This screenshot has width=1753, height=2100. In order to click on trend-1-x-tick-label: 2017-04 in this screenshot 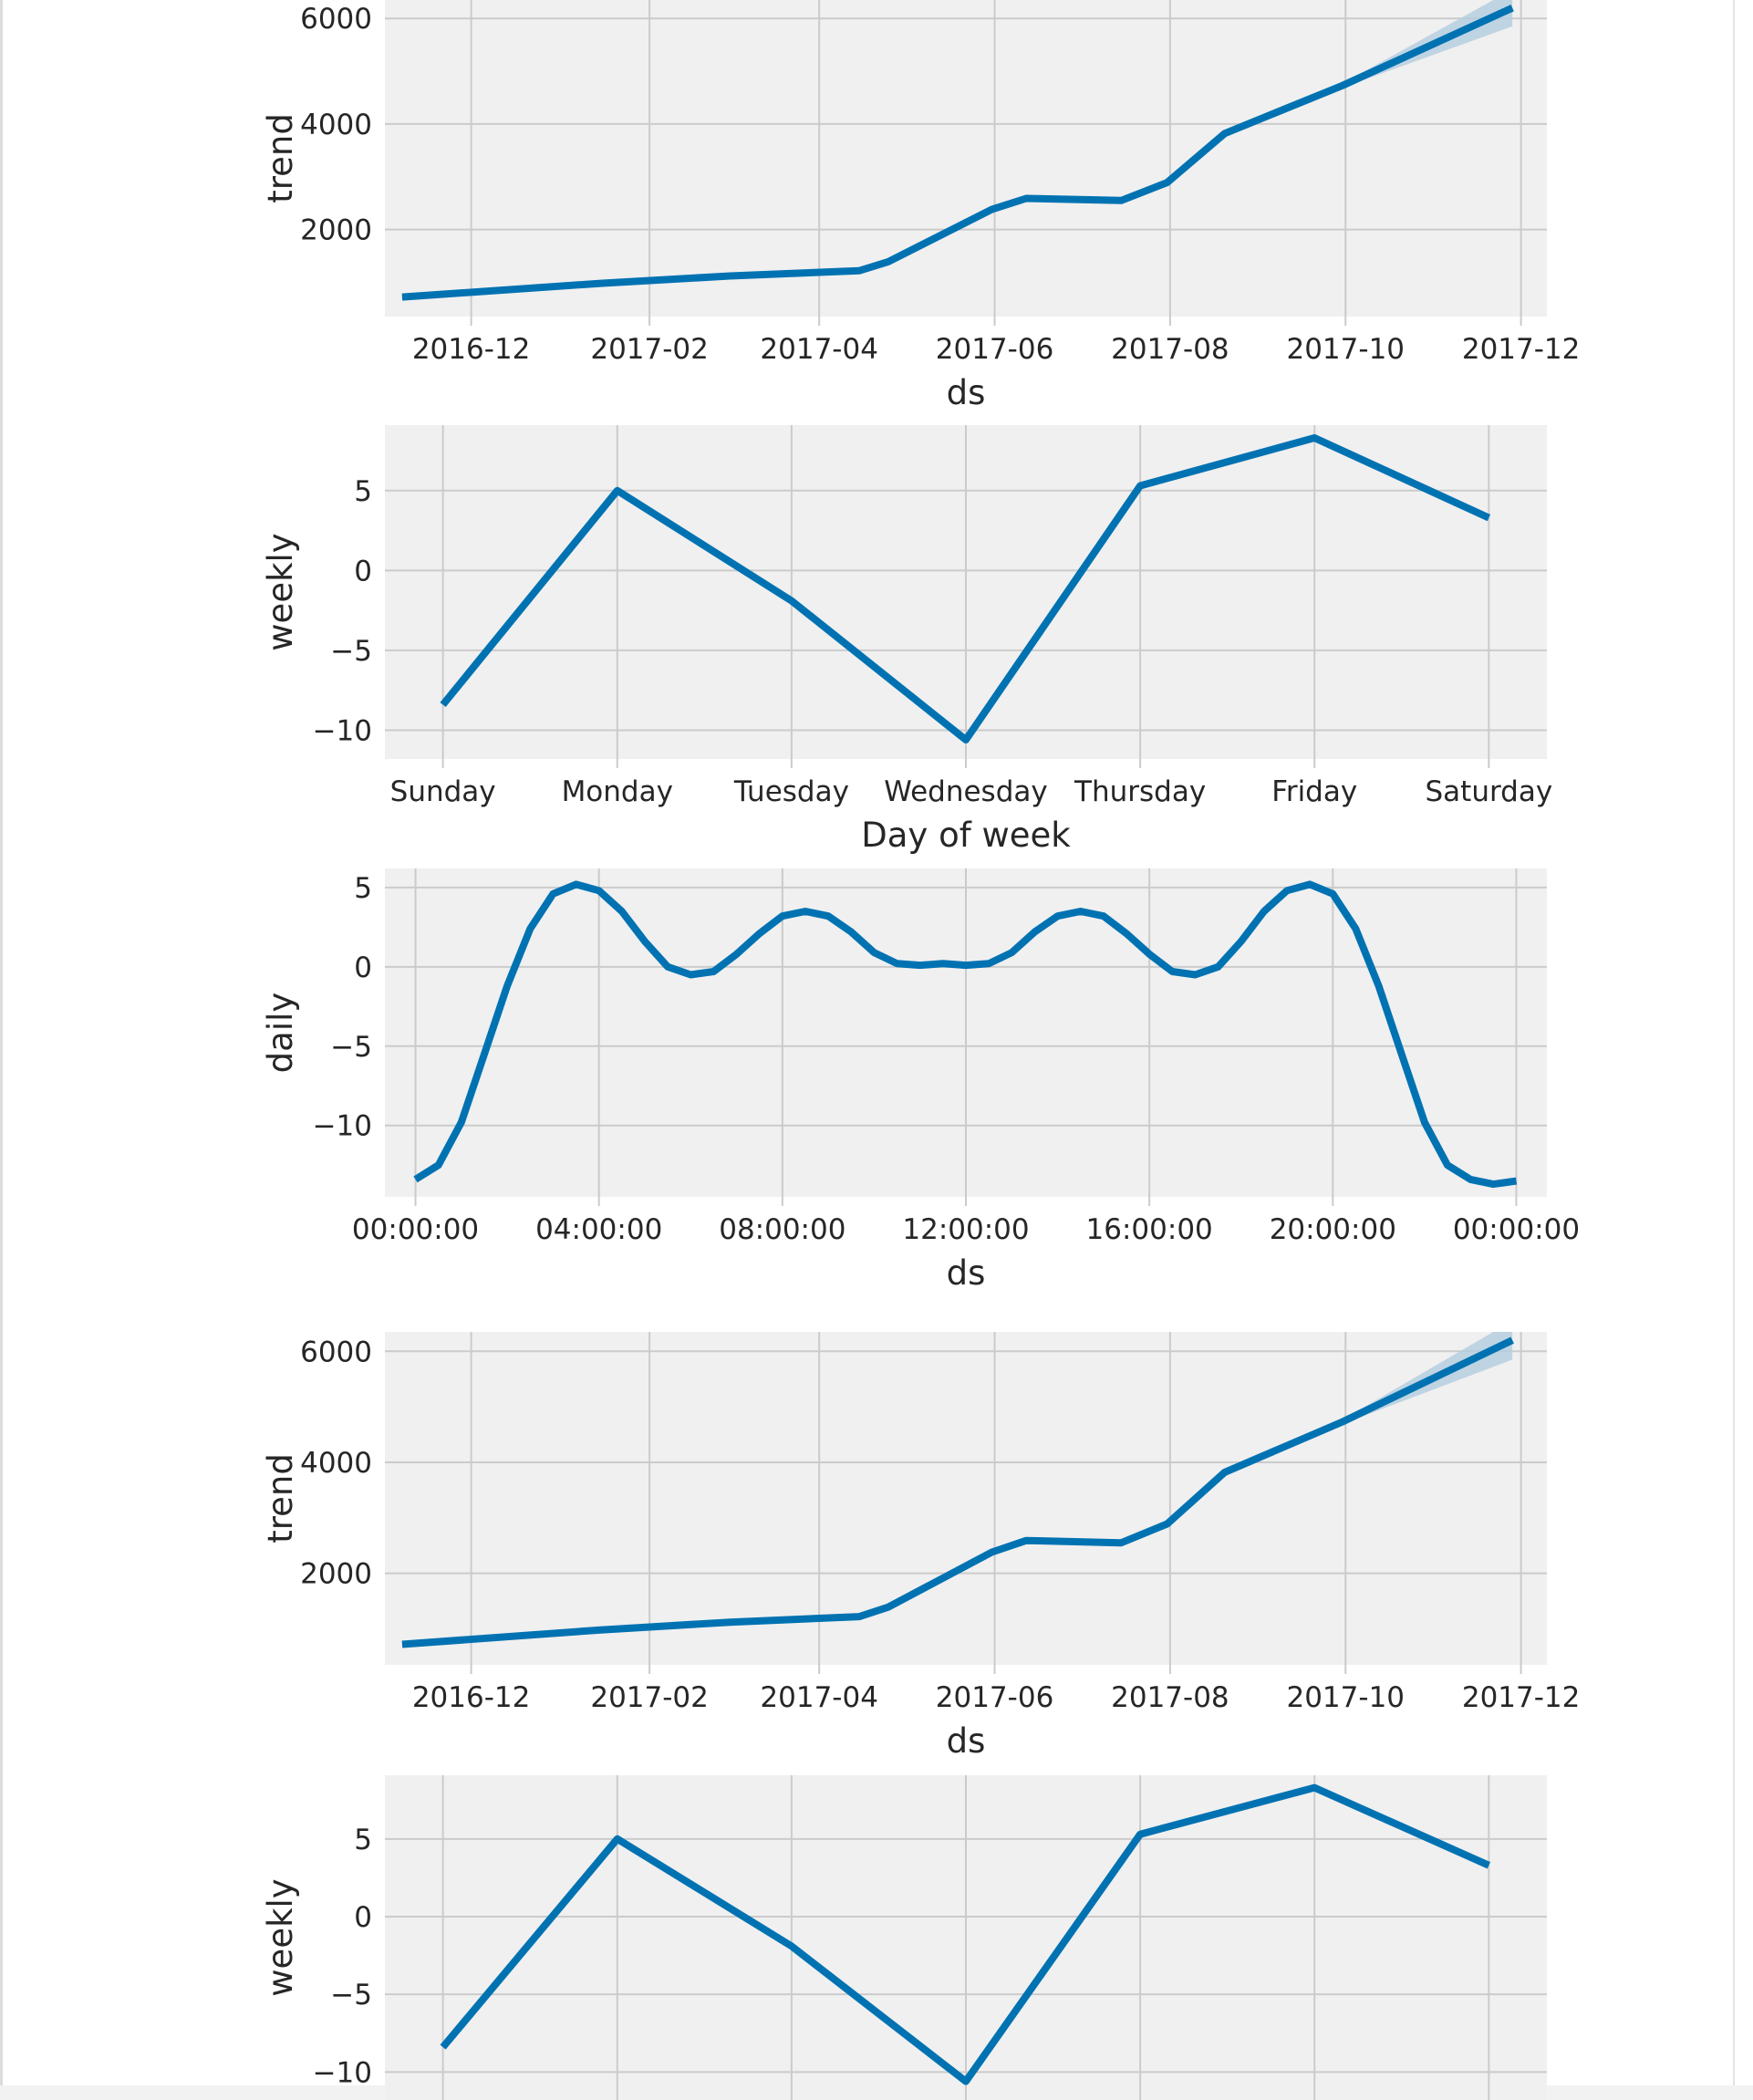, I will do `click(819, 350)`.